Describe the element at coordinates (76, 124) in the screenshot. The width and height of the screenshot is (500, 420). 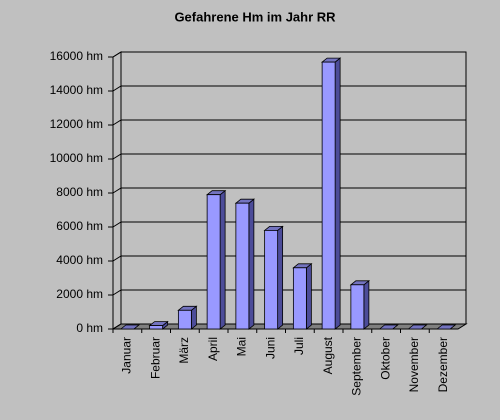
I see `y-tick-label: 12000 hm` at that location.